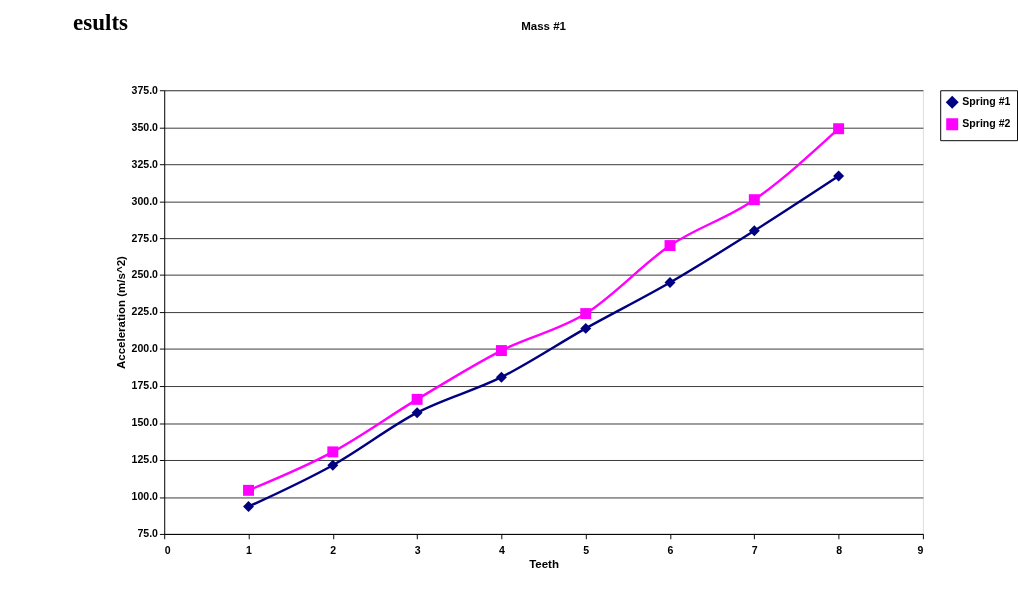 This screenshot has width=1018, height=596. What do you see at coordinates (586, 549) in the screenshot?
I see `x-tick-label: 5` at bounding box center [586, 549].